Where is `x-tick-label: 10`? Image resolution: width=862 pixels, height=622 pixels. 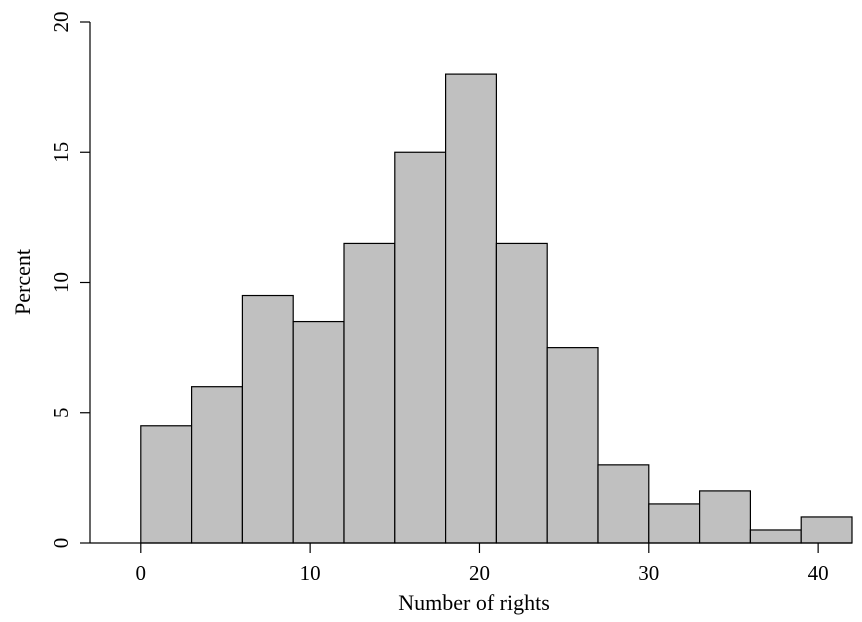 x-tick-label: 10 is located at coordinates (310, 573).